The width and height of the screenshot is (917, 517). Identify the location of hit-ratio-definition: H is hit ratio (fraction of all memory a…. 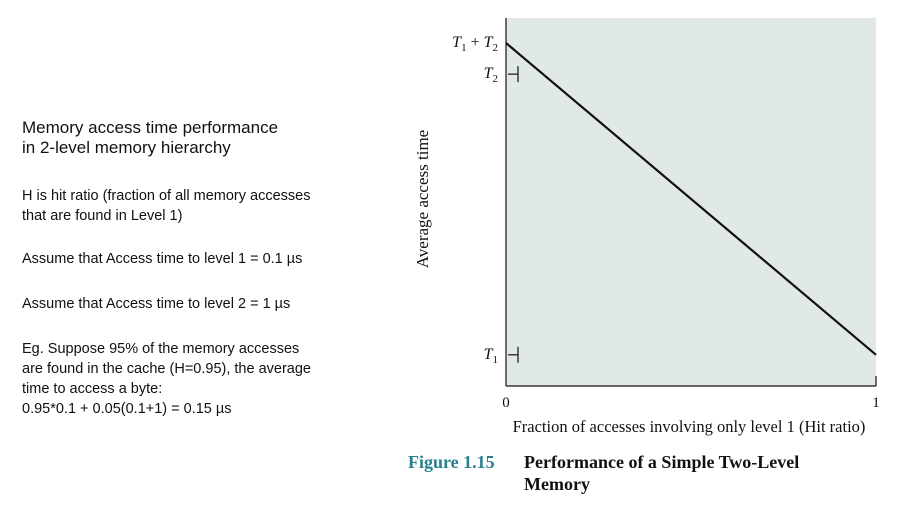
(202, 206).